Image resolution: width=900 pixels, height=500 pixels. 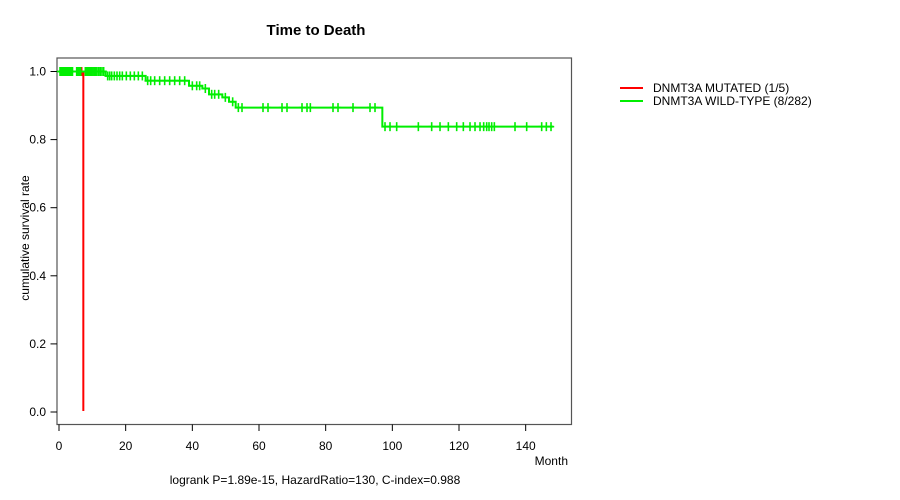 What do you see at coordinates (631, 101) in the screenshot?
I see `legend-line-wildtype-swatch` at bounding box center [631, 101].